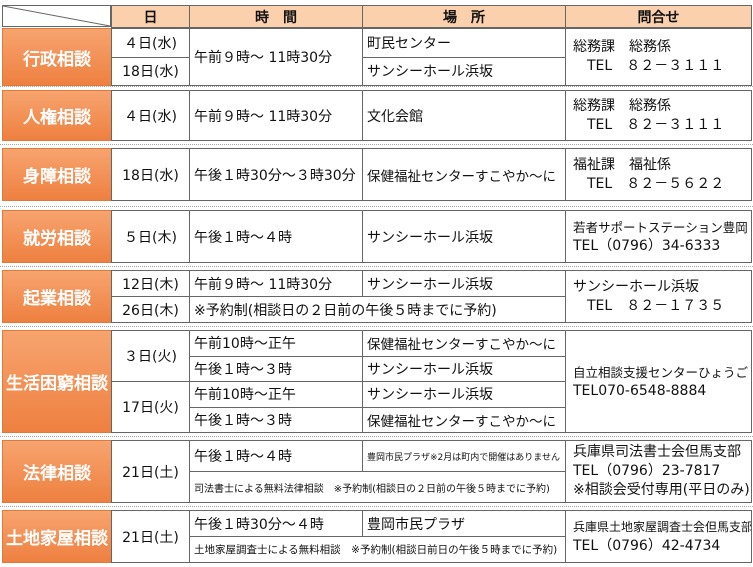  Describe the element at coordinates (640, 390) in the screenshot. I see `contact-line: TEL070-6548-8884` at that location.